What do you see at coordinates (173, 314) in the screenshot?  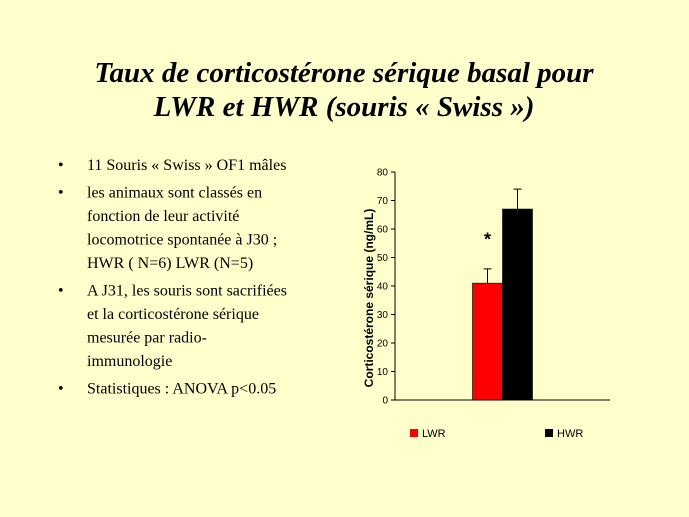 I see `bullet-text: et la corticostérone sérique` at bounding box center [173, 314].